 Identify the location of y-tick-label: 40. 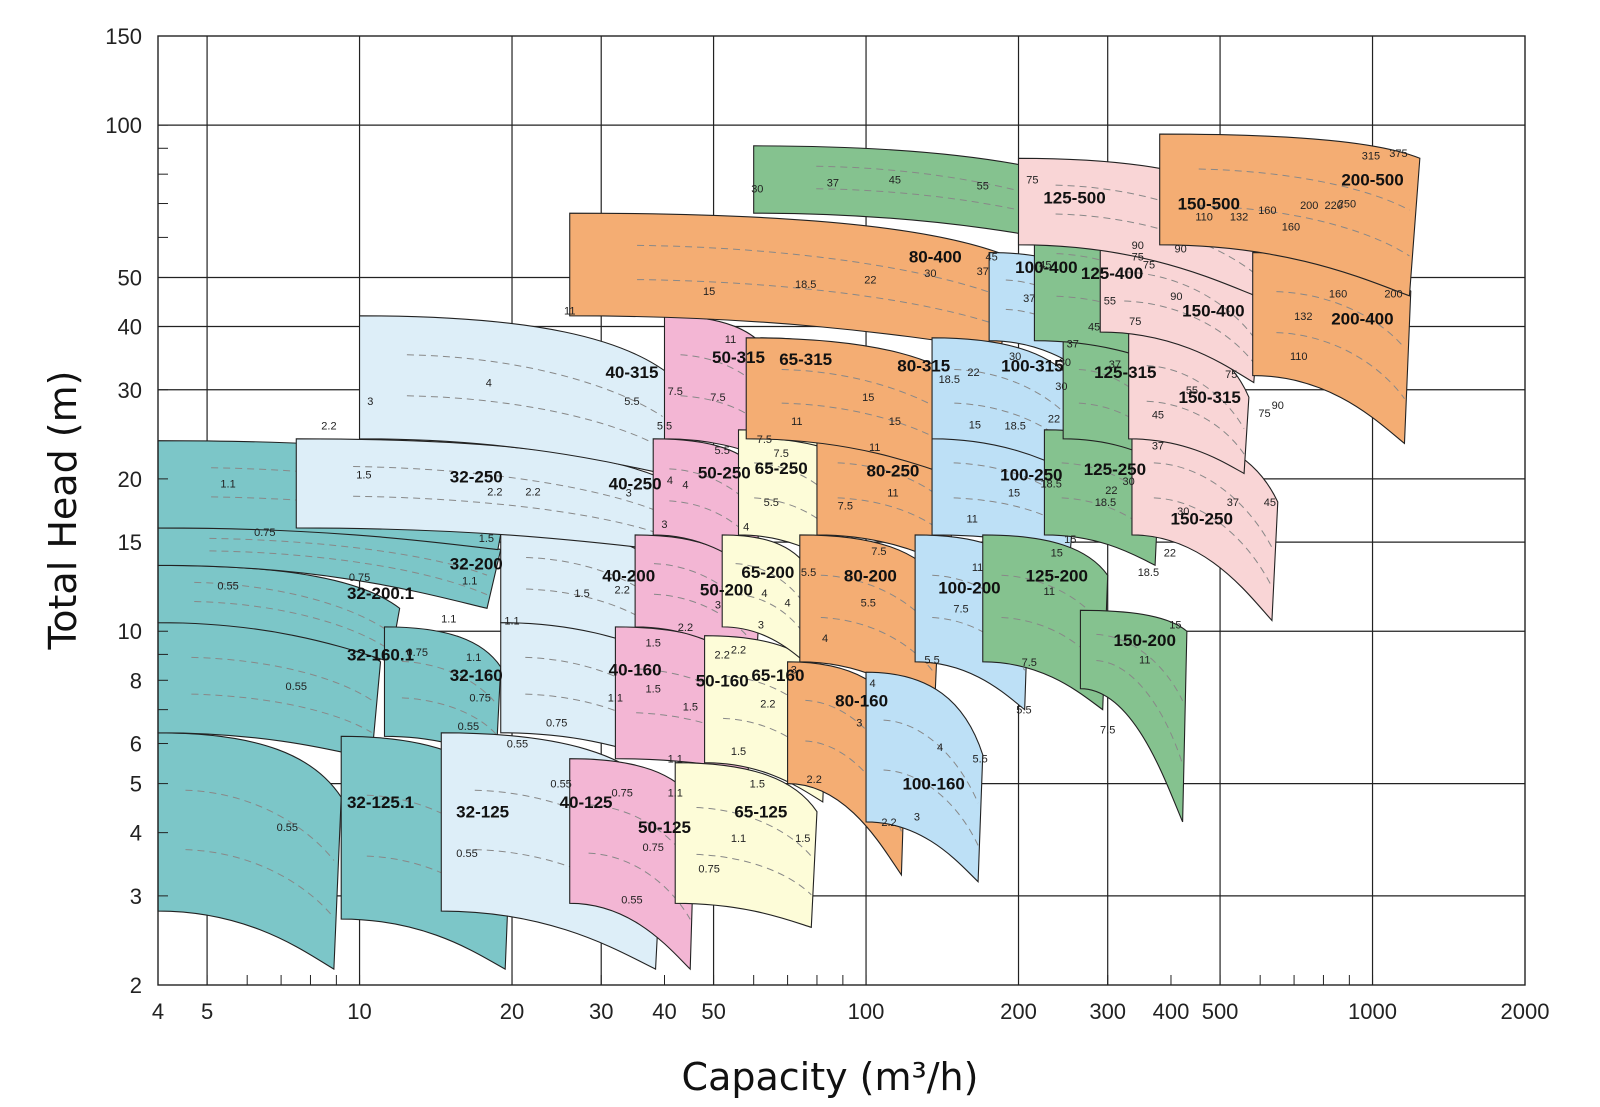
(130, 327).